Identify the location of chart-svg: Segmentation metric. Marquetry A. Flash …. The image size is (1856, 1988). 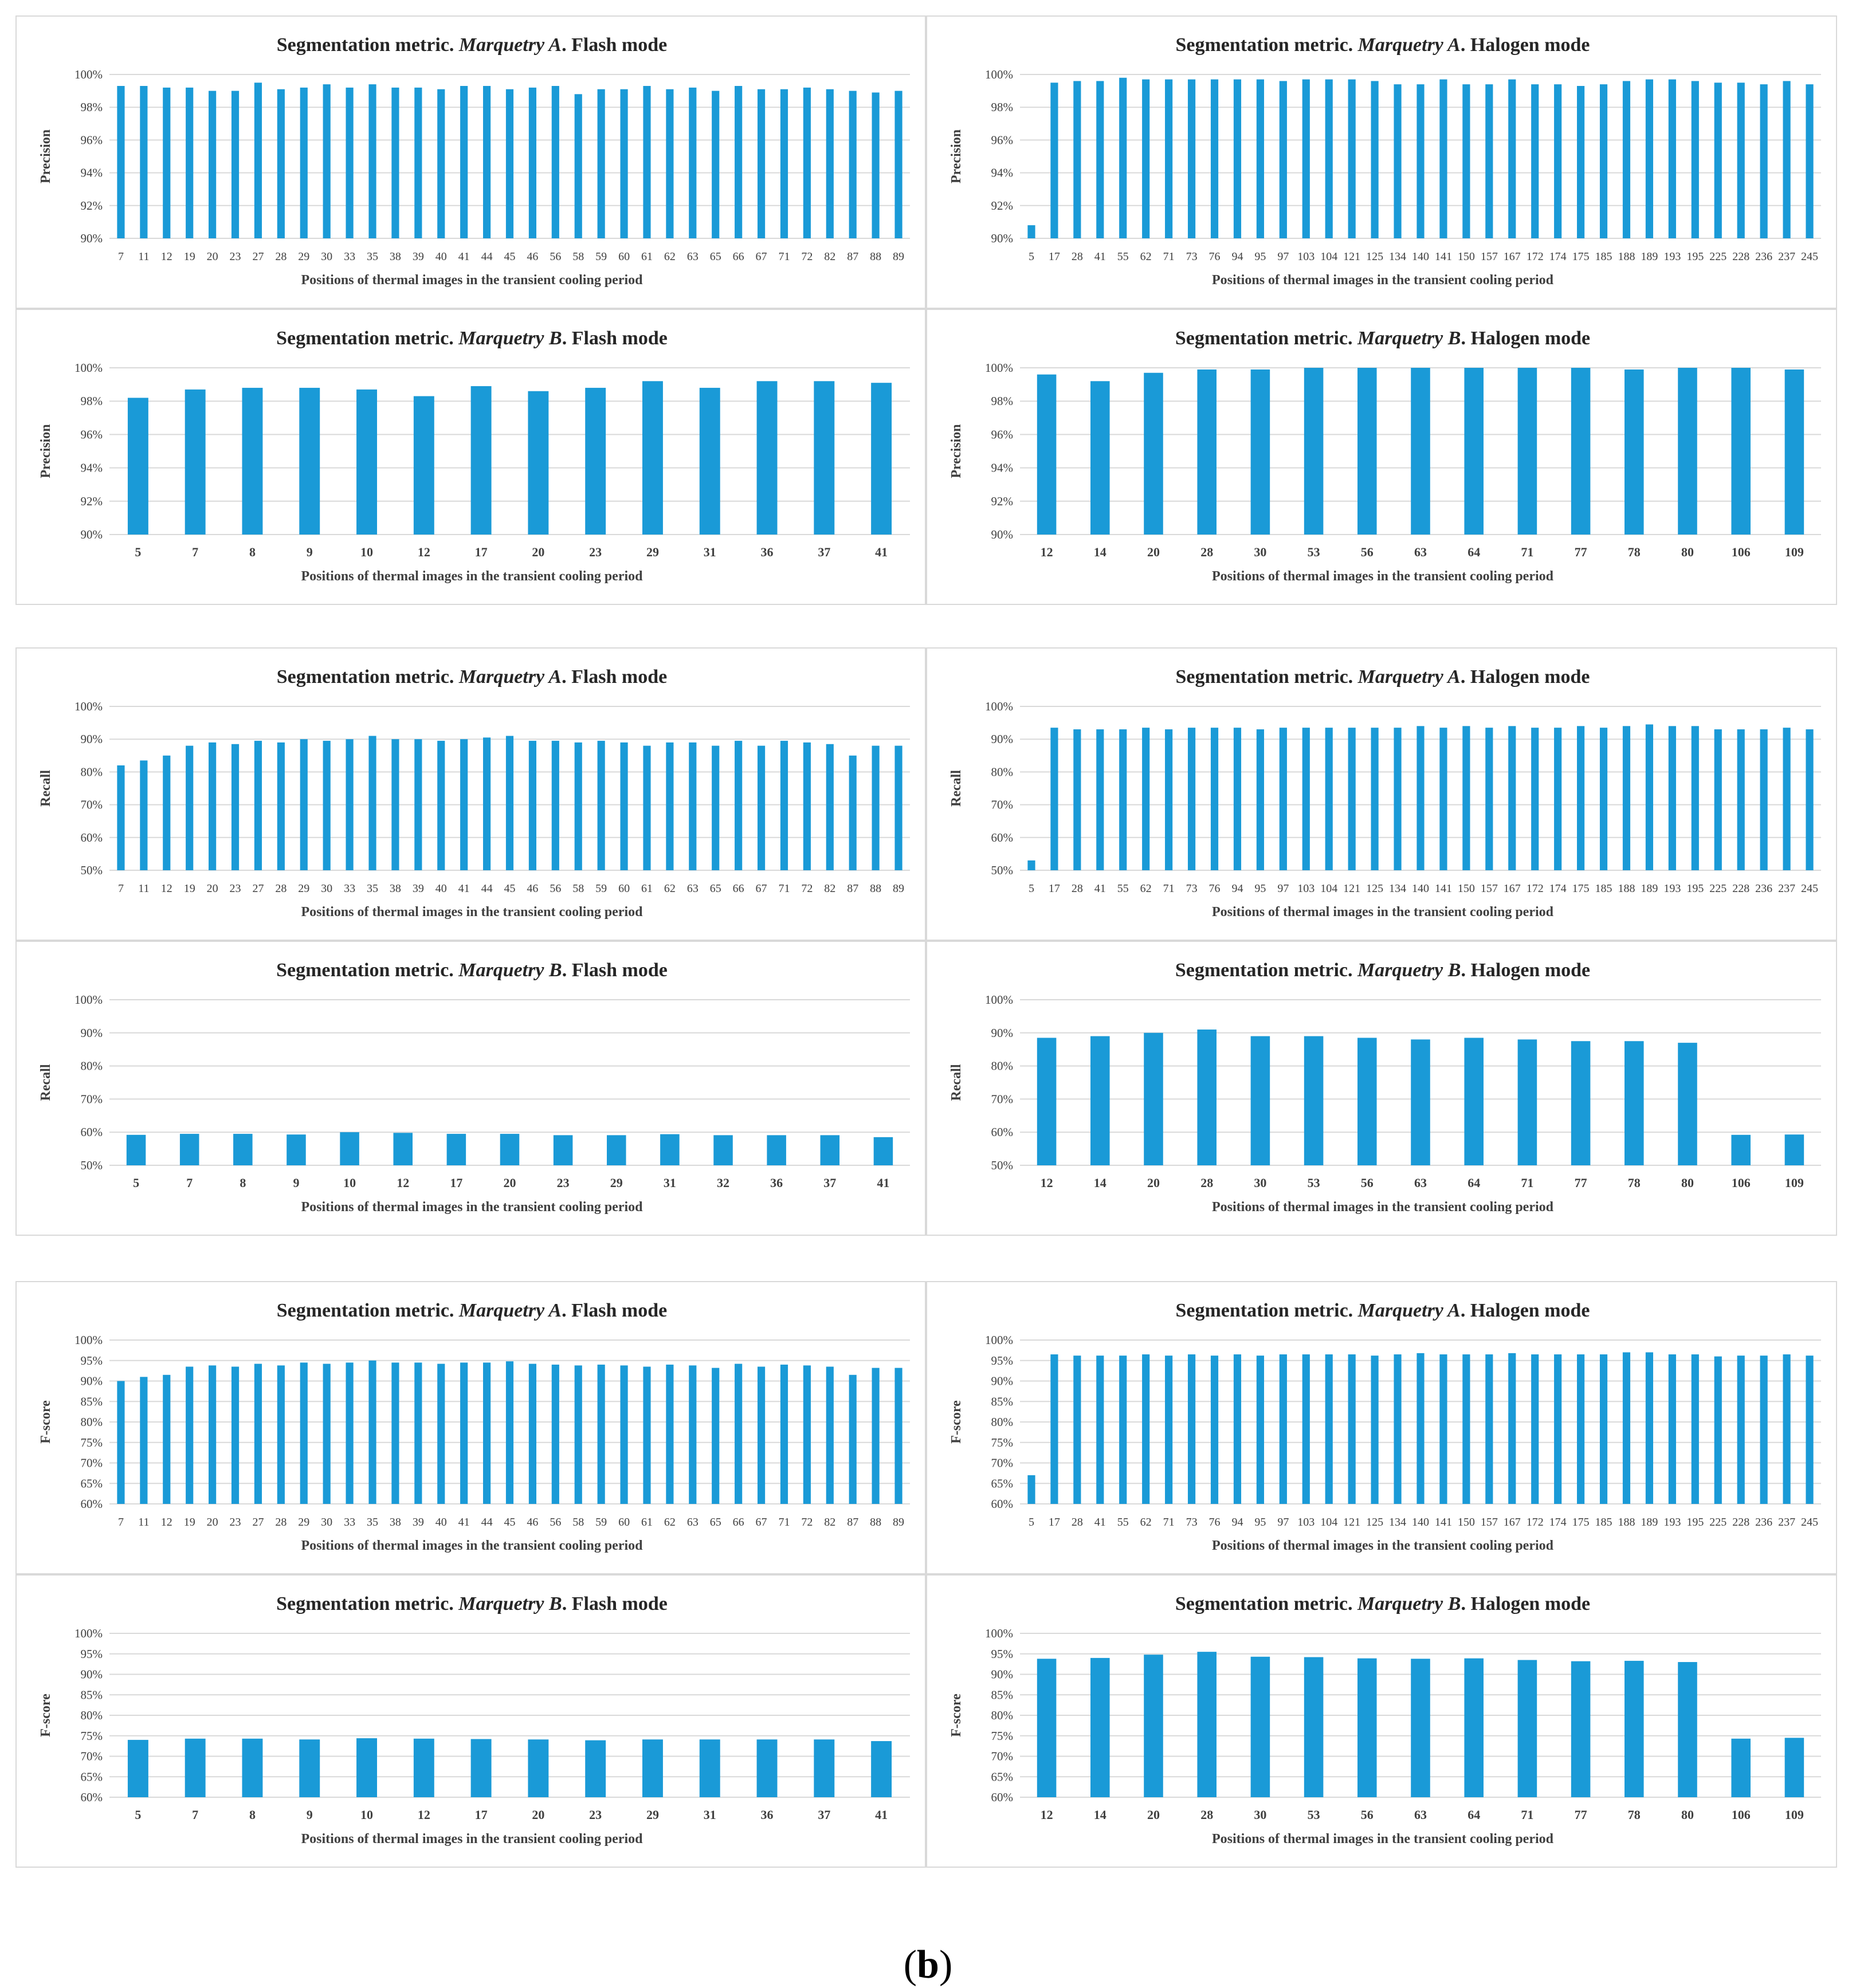
(474, 161).